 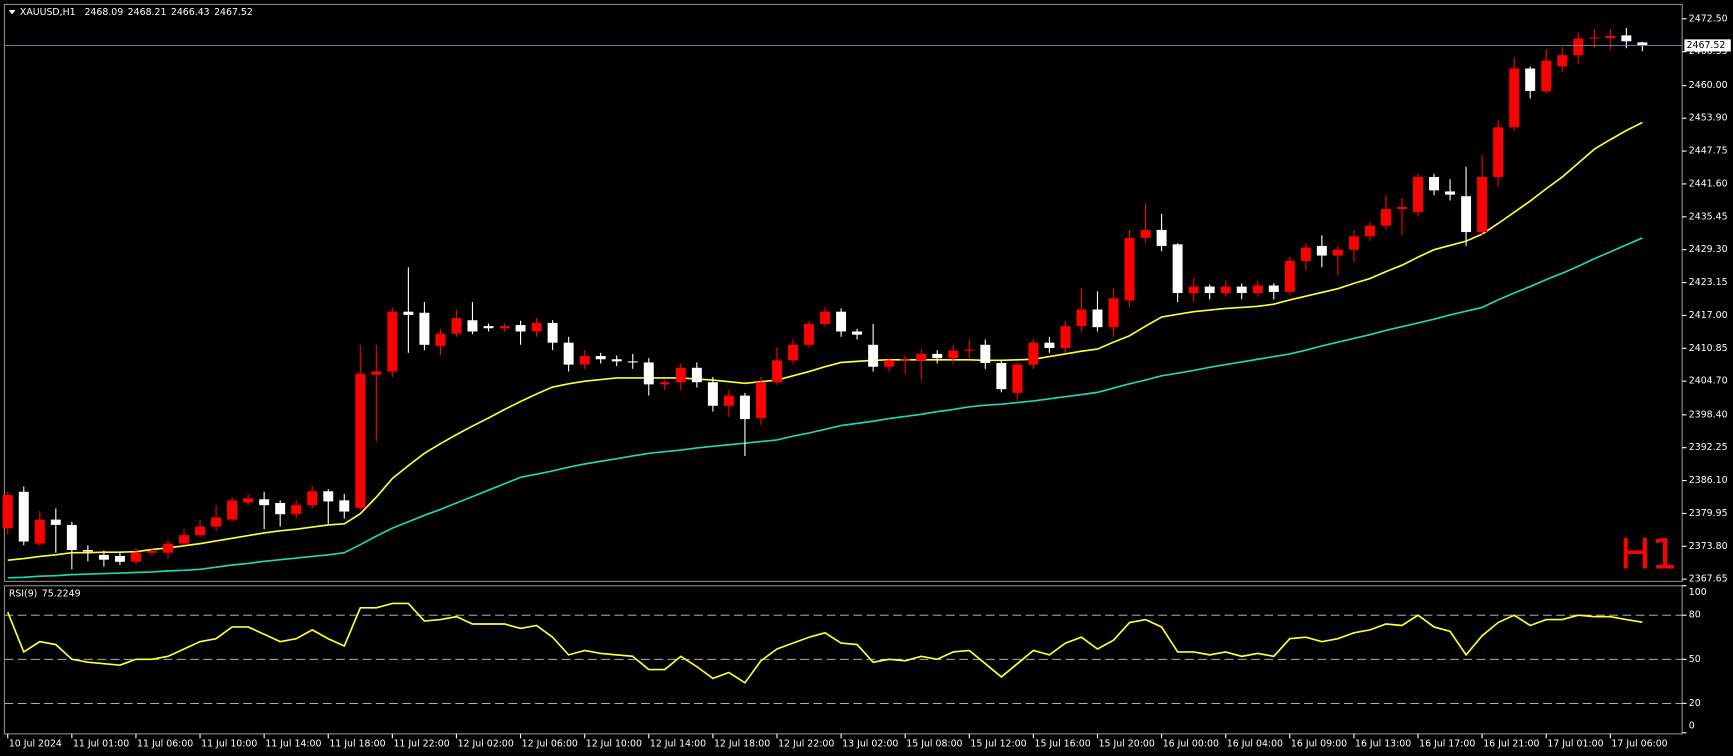 What do you see at coordinates (550, 743) in the screenshot?
I see `x-tick-label: 12 Jul 06:00` at bounding box center [550, 743].